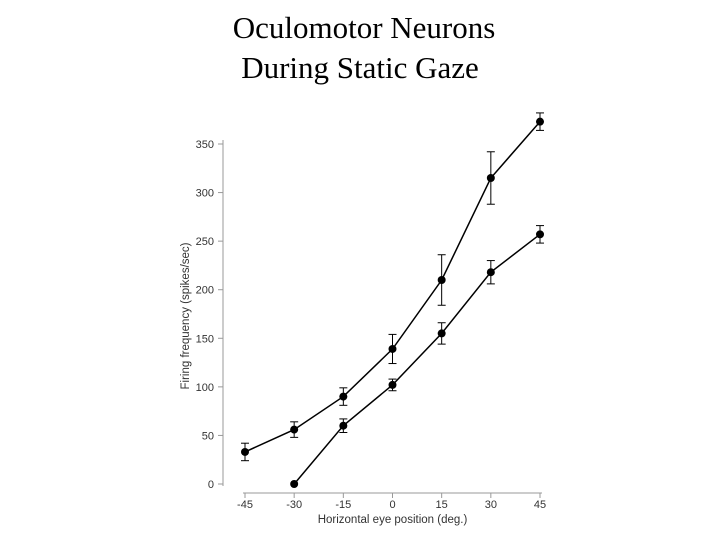 The height and width of the screenshot is (540, 720). What do you see at coordinates (211, 485) in the screenshot?
I see `y-tick-label: 0` at bounding box center [211, 485].